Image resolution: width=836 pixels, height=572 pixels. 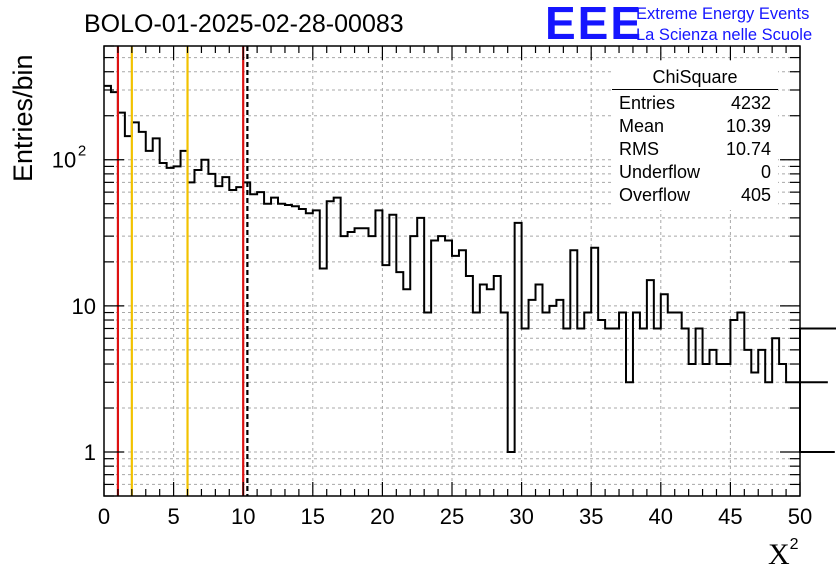 What do you see at coordinates (695, 104) in the screenshot?
I see `stats-row-entries: Entries 4232` at bounding box center [695, 104].